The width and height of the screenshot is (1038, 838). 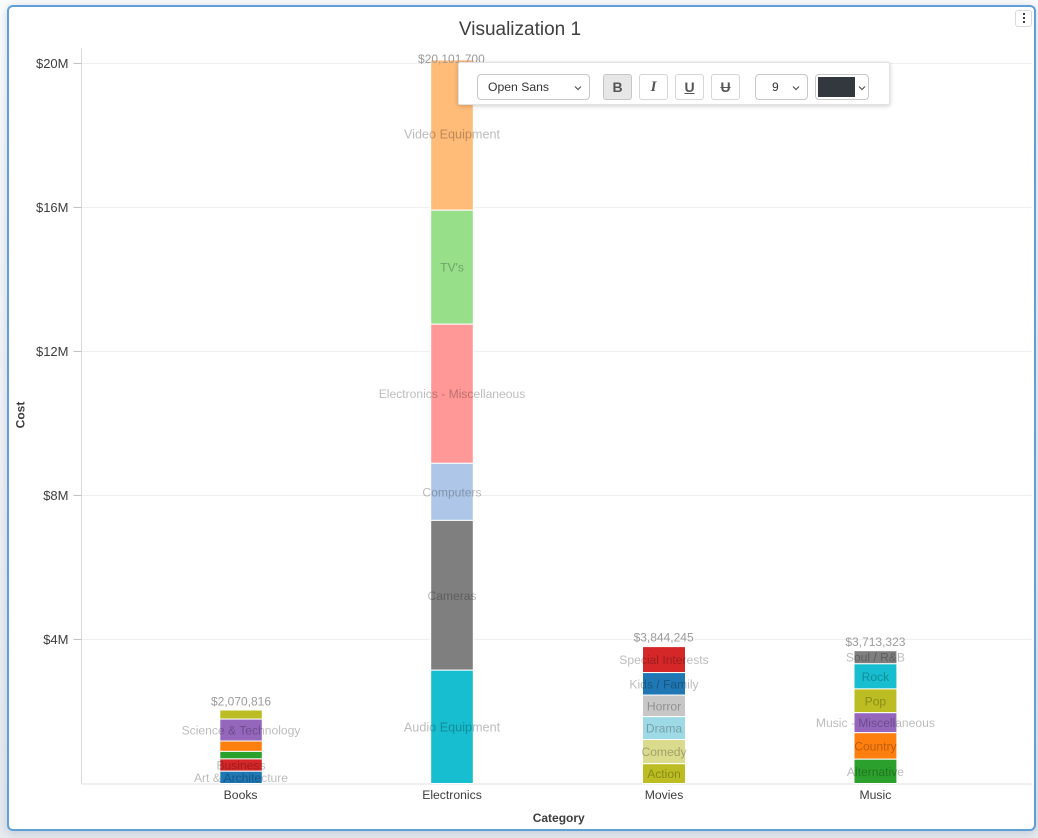 What do you see at coordinates (664, 729) in the screenshot?
I see `svg-text: Drama` at bounding box center [664, 729].